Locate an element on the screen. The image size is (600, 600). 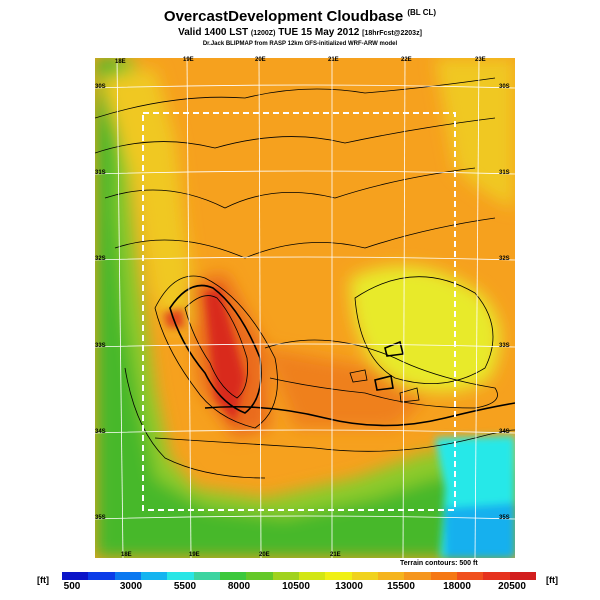
legend-tick: 8000 is located at coordinates (239, 586).